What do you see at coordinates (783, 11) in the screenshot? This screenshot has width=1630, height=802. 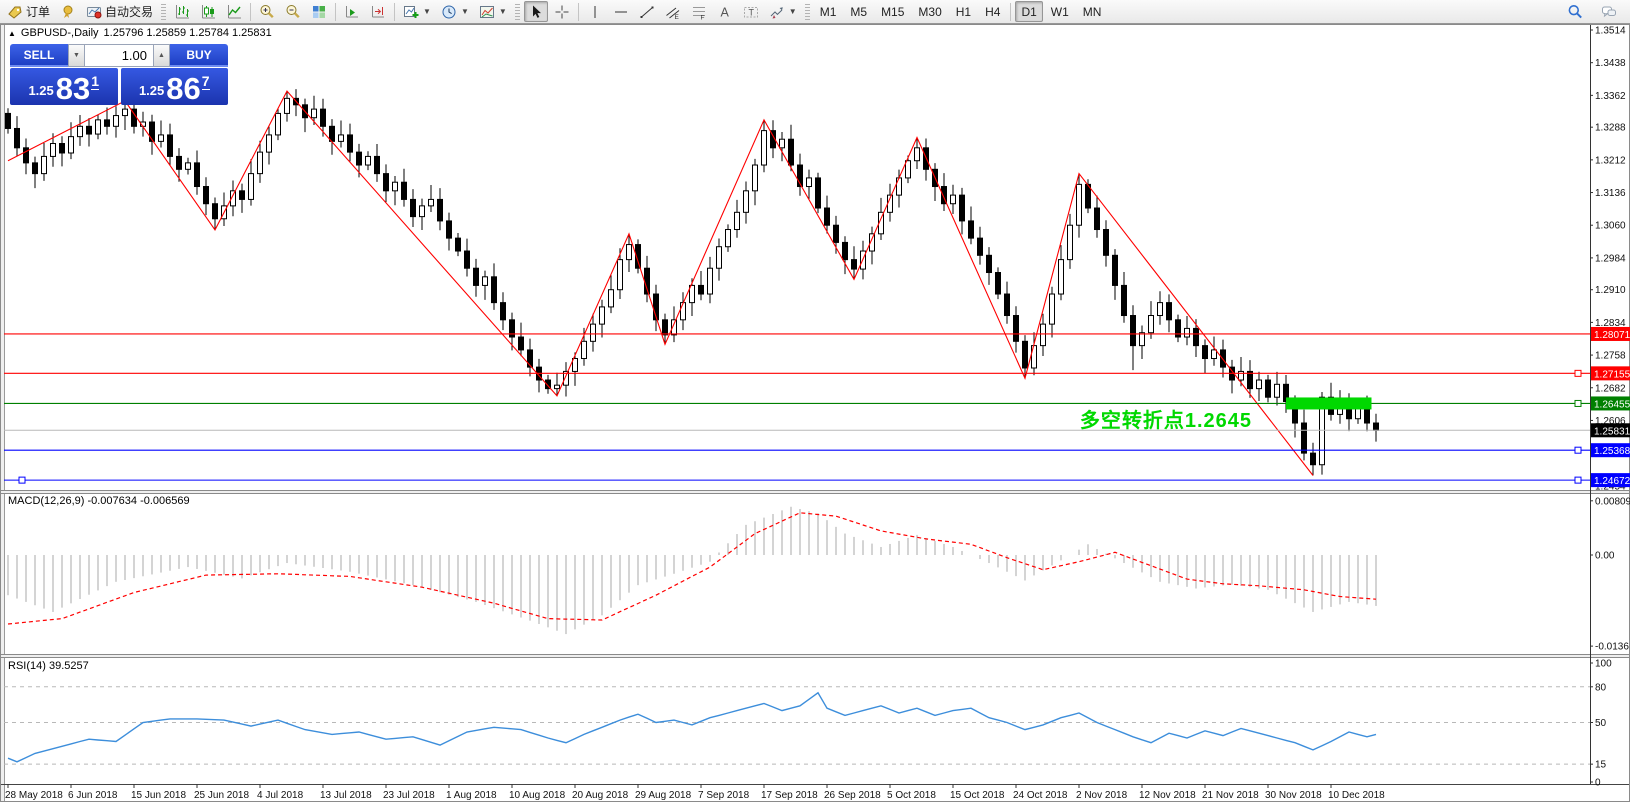 I see `arrows-button: ▼` at bounding box center [783, 11].